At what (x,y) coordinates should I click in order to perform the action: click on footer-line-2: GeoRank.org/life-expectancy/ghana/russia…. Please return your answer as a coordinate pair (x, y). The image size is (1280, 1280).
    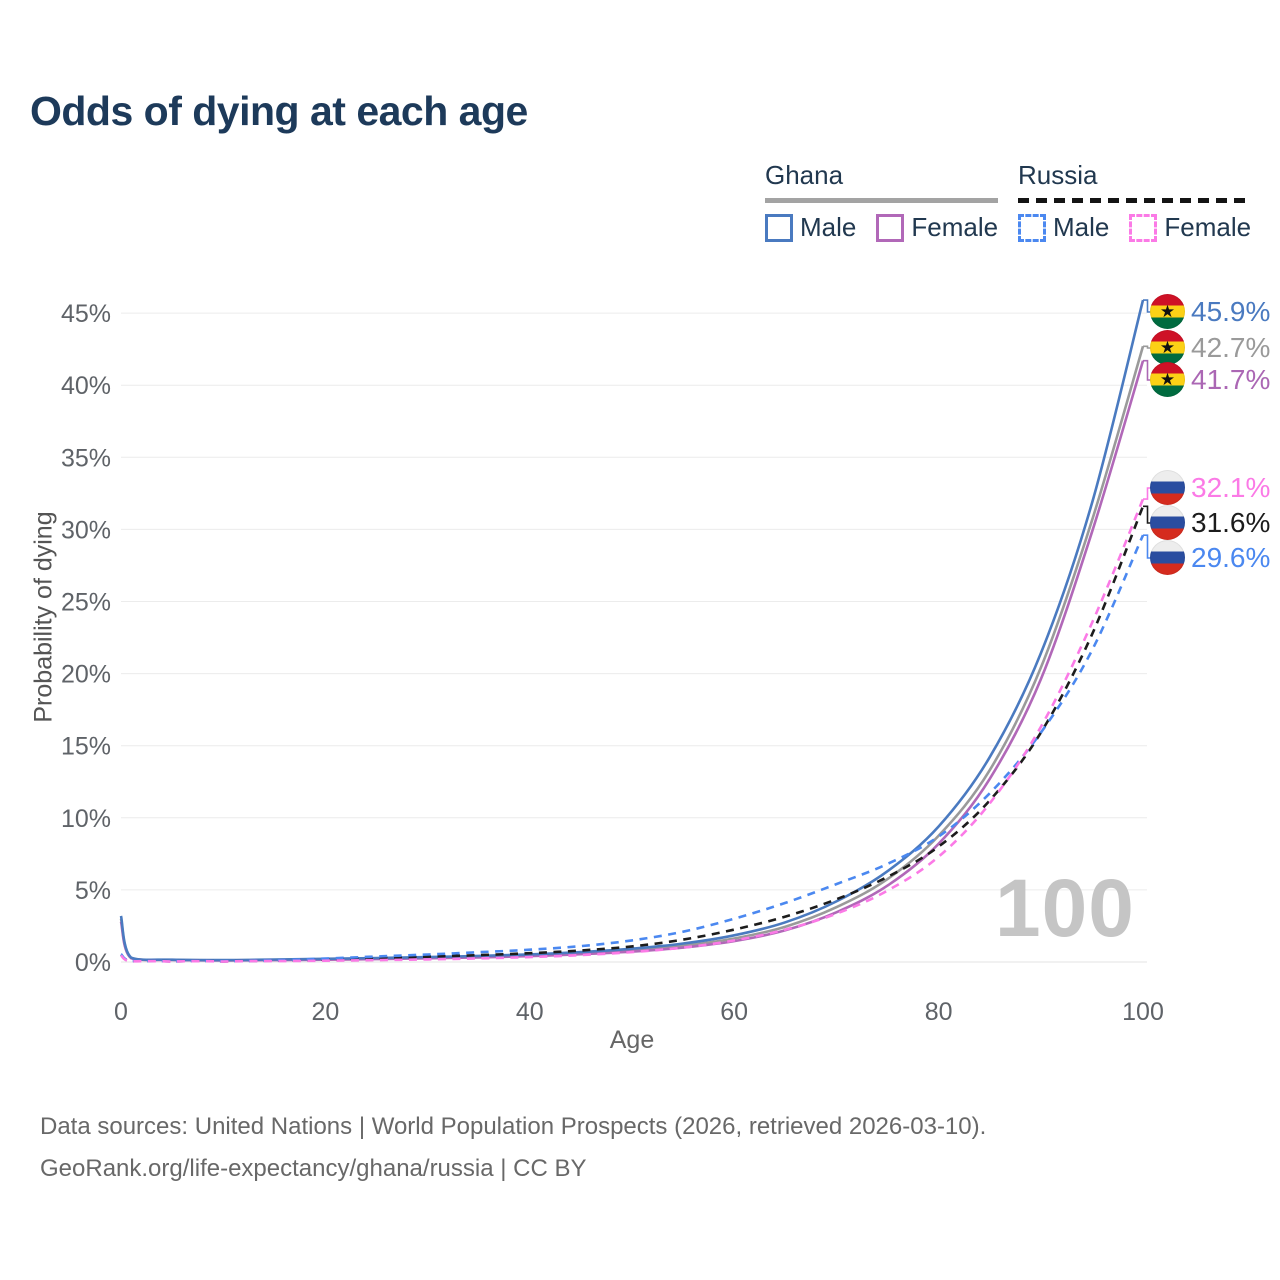
    Looking at the image, I should click on (313, 1168).